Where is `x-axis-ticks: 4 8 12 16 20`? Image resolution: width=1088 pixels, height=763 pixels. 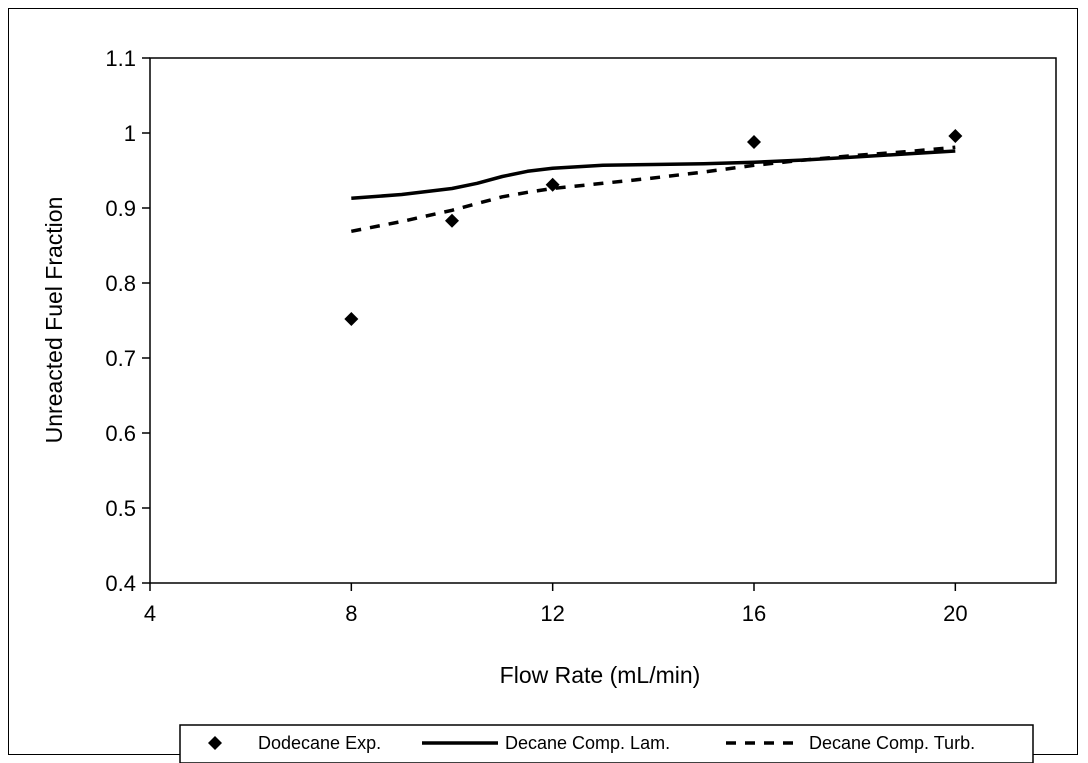
x-axis-ticks: 4 8 12 16 20 is located at coordinates (556, 604).